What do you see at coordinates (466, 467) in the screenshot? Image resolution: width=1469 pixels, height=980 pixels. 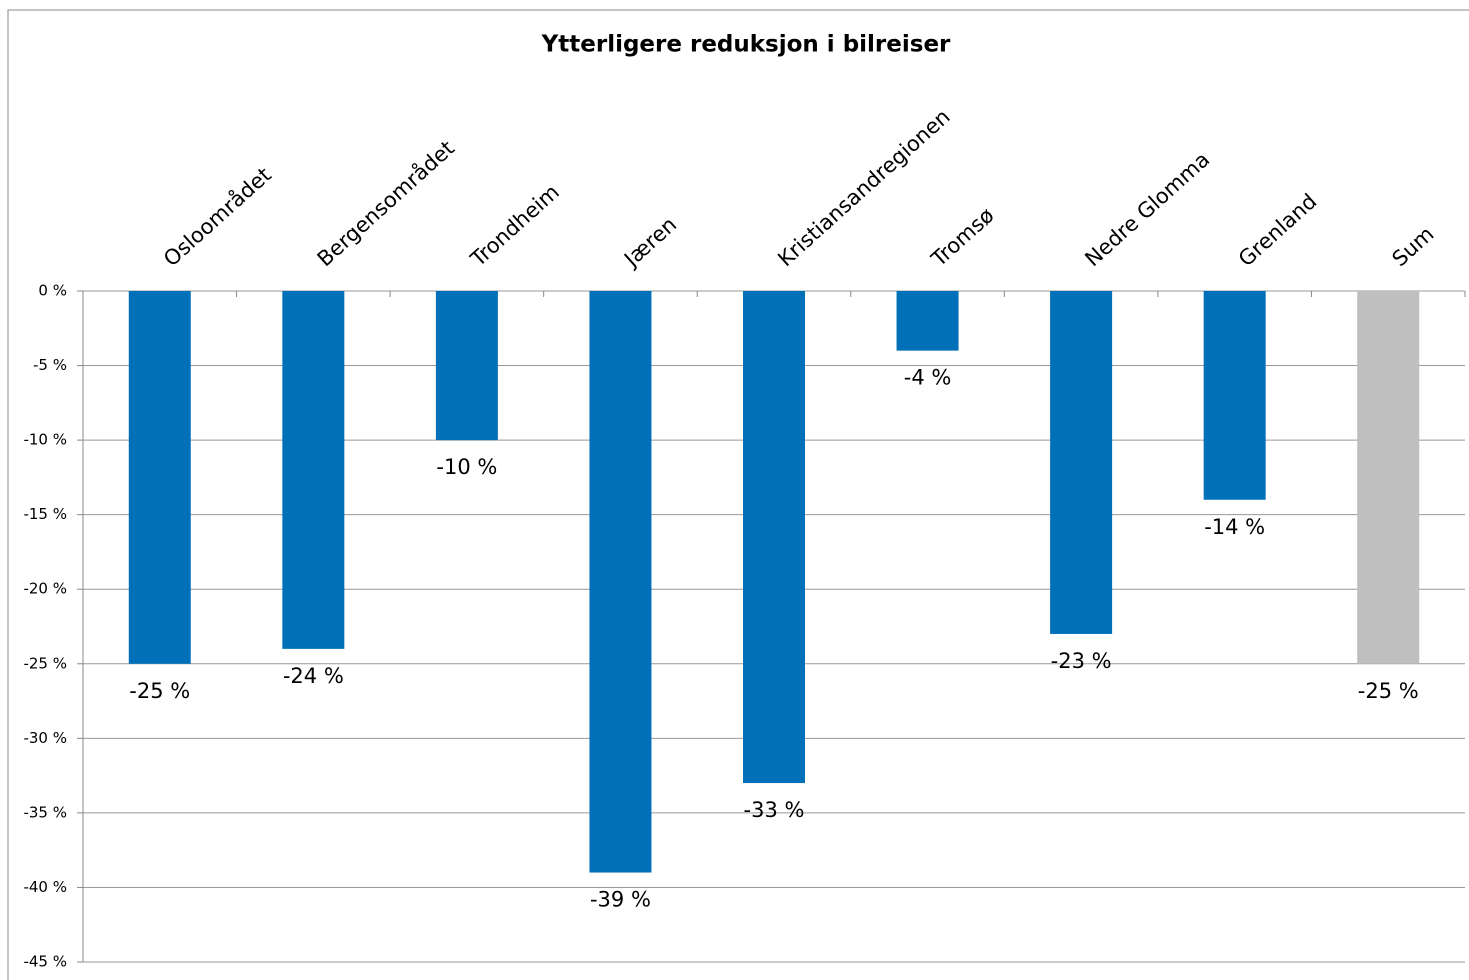 I see `data-label: -10 %` at bounding box center [466, 467].